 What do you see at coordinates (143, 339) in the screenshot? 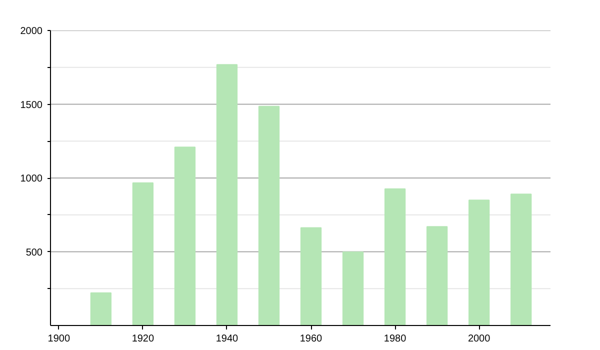
I see `x-tick-label: 1920` at bounding box center [143, 339].